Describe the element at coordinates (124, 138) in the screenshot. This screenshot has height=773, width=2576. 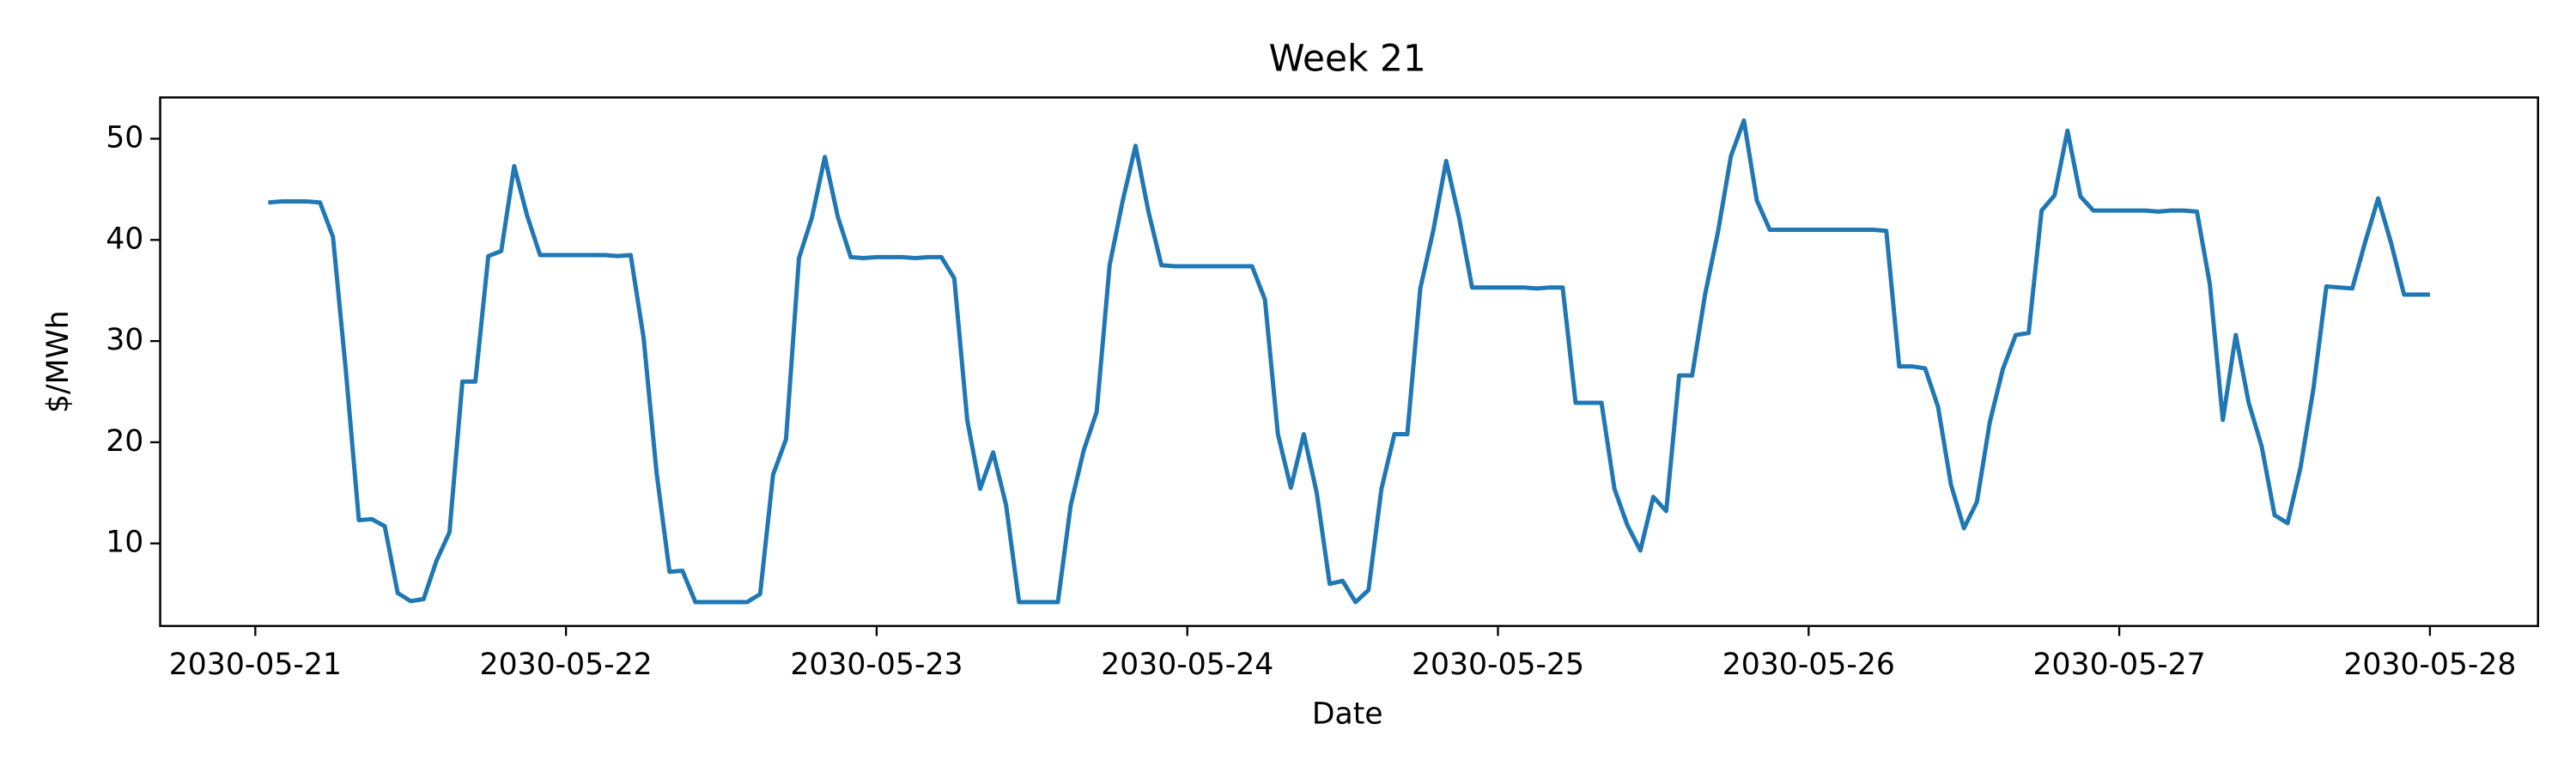
I see `y-tick-label: 50` at that location.